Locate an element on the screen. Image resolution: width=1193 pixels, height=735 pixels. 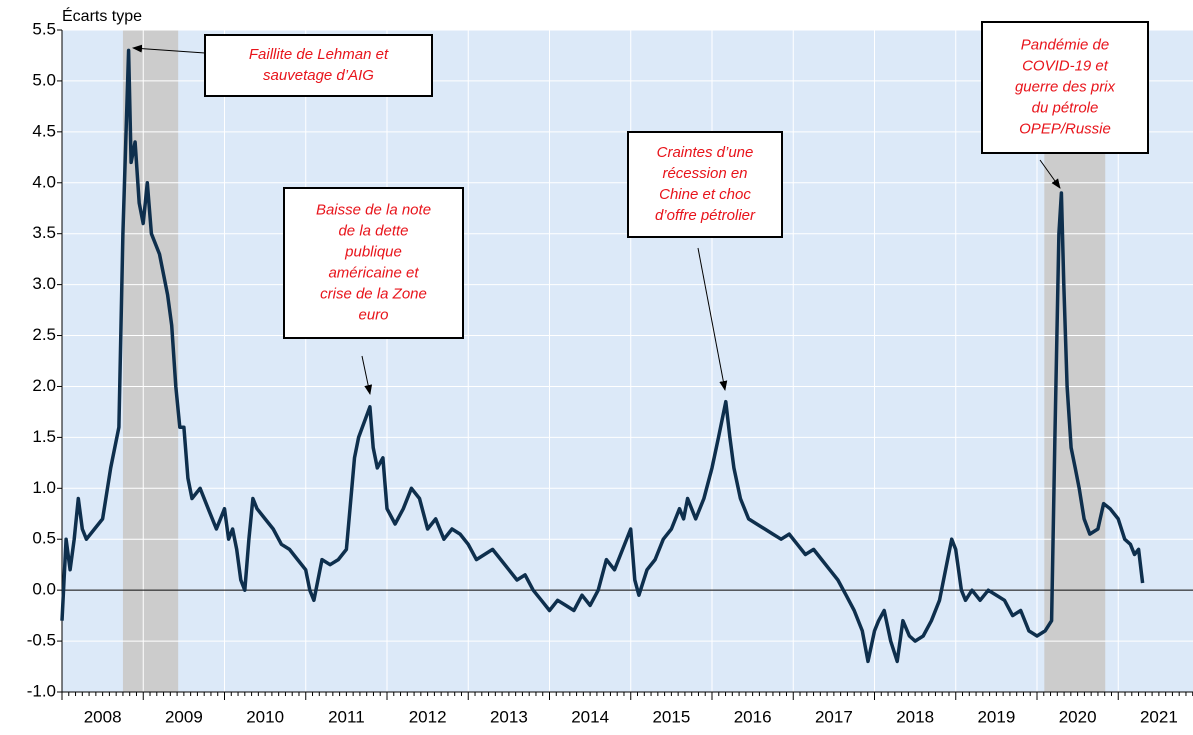
y-tick-label: 5.0 is located at coordinates (44, 79).